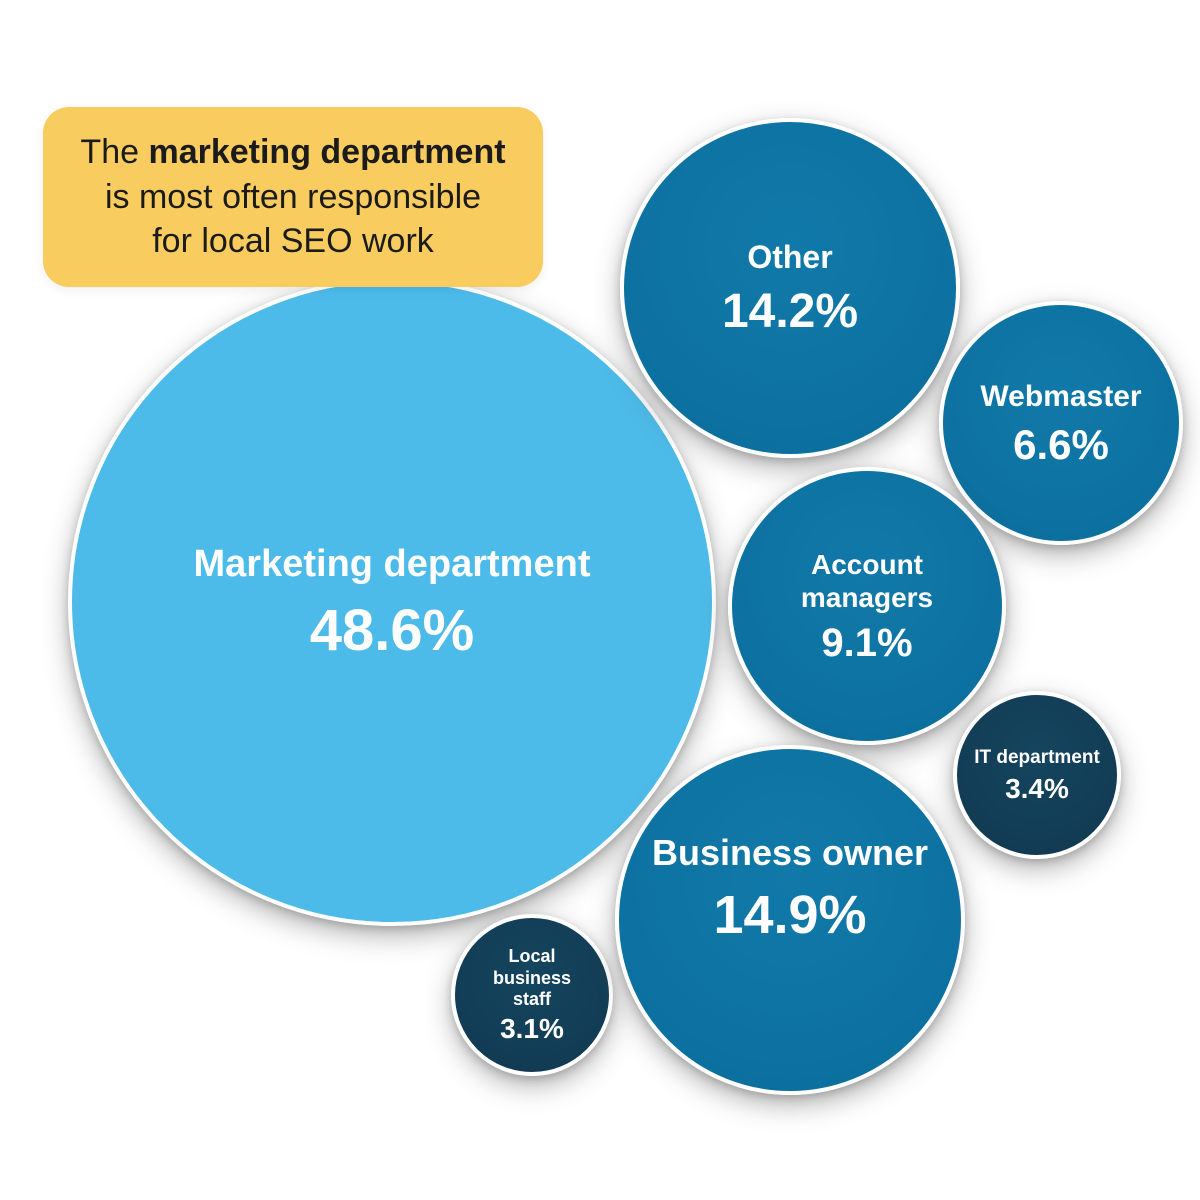 The image size is (1200, 1200). I want to click on bubble-label: IT department, so click(1037, 758).